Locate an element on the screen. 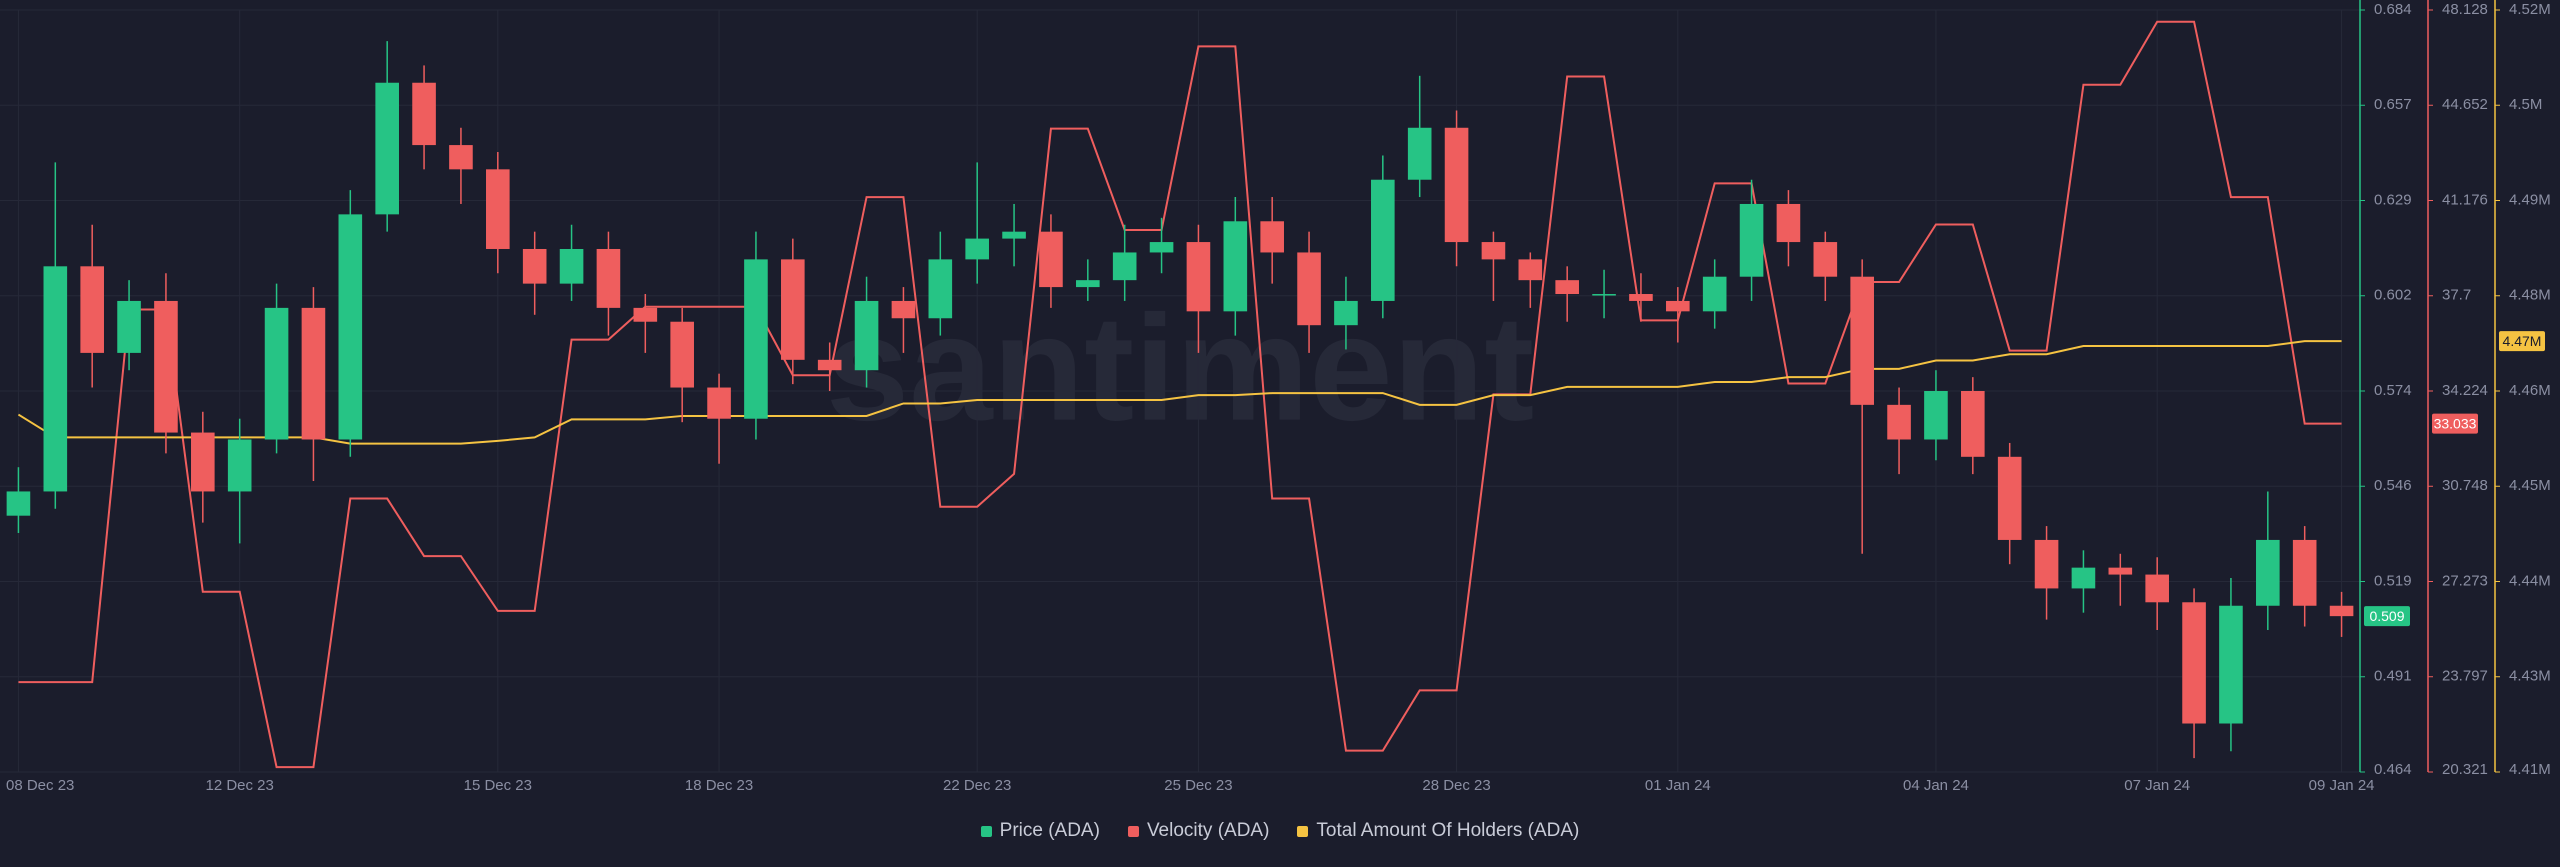  x-tick-label: 15 Dec 23 is located at coordinates (498, 785).